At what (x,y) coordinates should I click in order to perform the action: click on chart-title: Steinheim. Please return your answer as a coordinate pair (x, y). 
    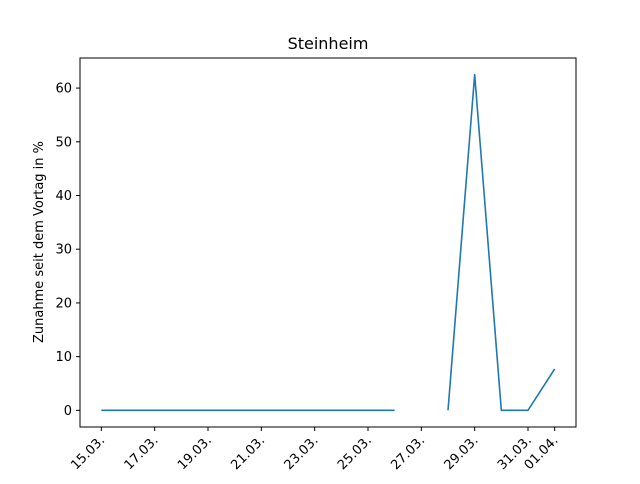
    Looking at the image, I should click on (328, 43).